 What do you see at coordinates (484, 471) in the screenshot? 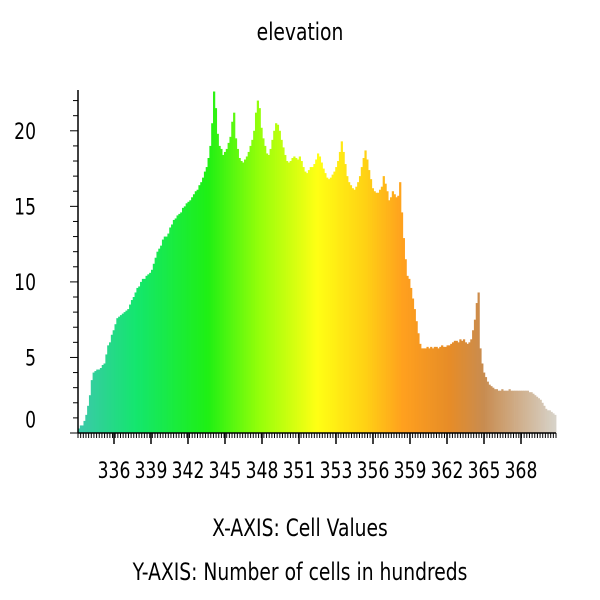
I see `x-tick-label: 365` at bounding box center [484, 471].